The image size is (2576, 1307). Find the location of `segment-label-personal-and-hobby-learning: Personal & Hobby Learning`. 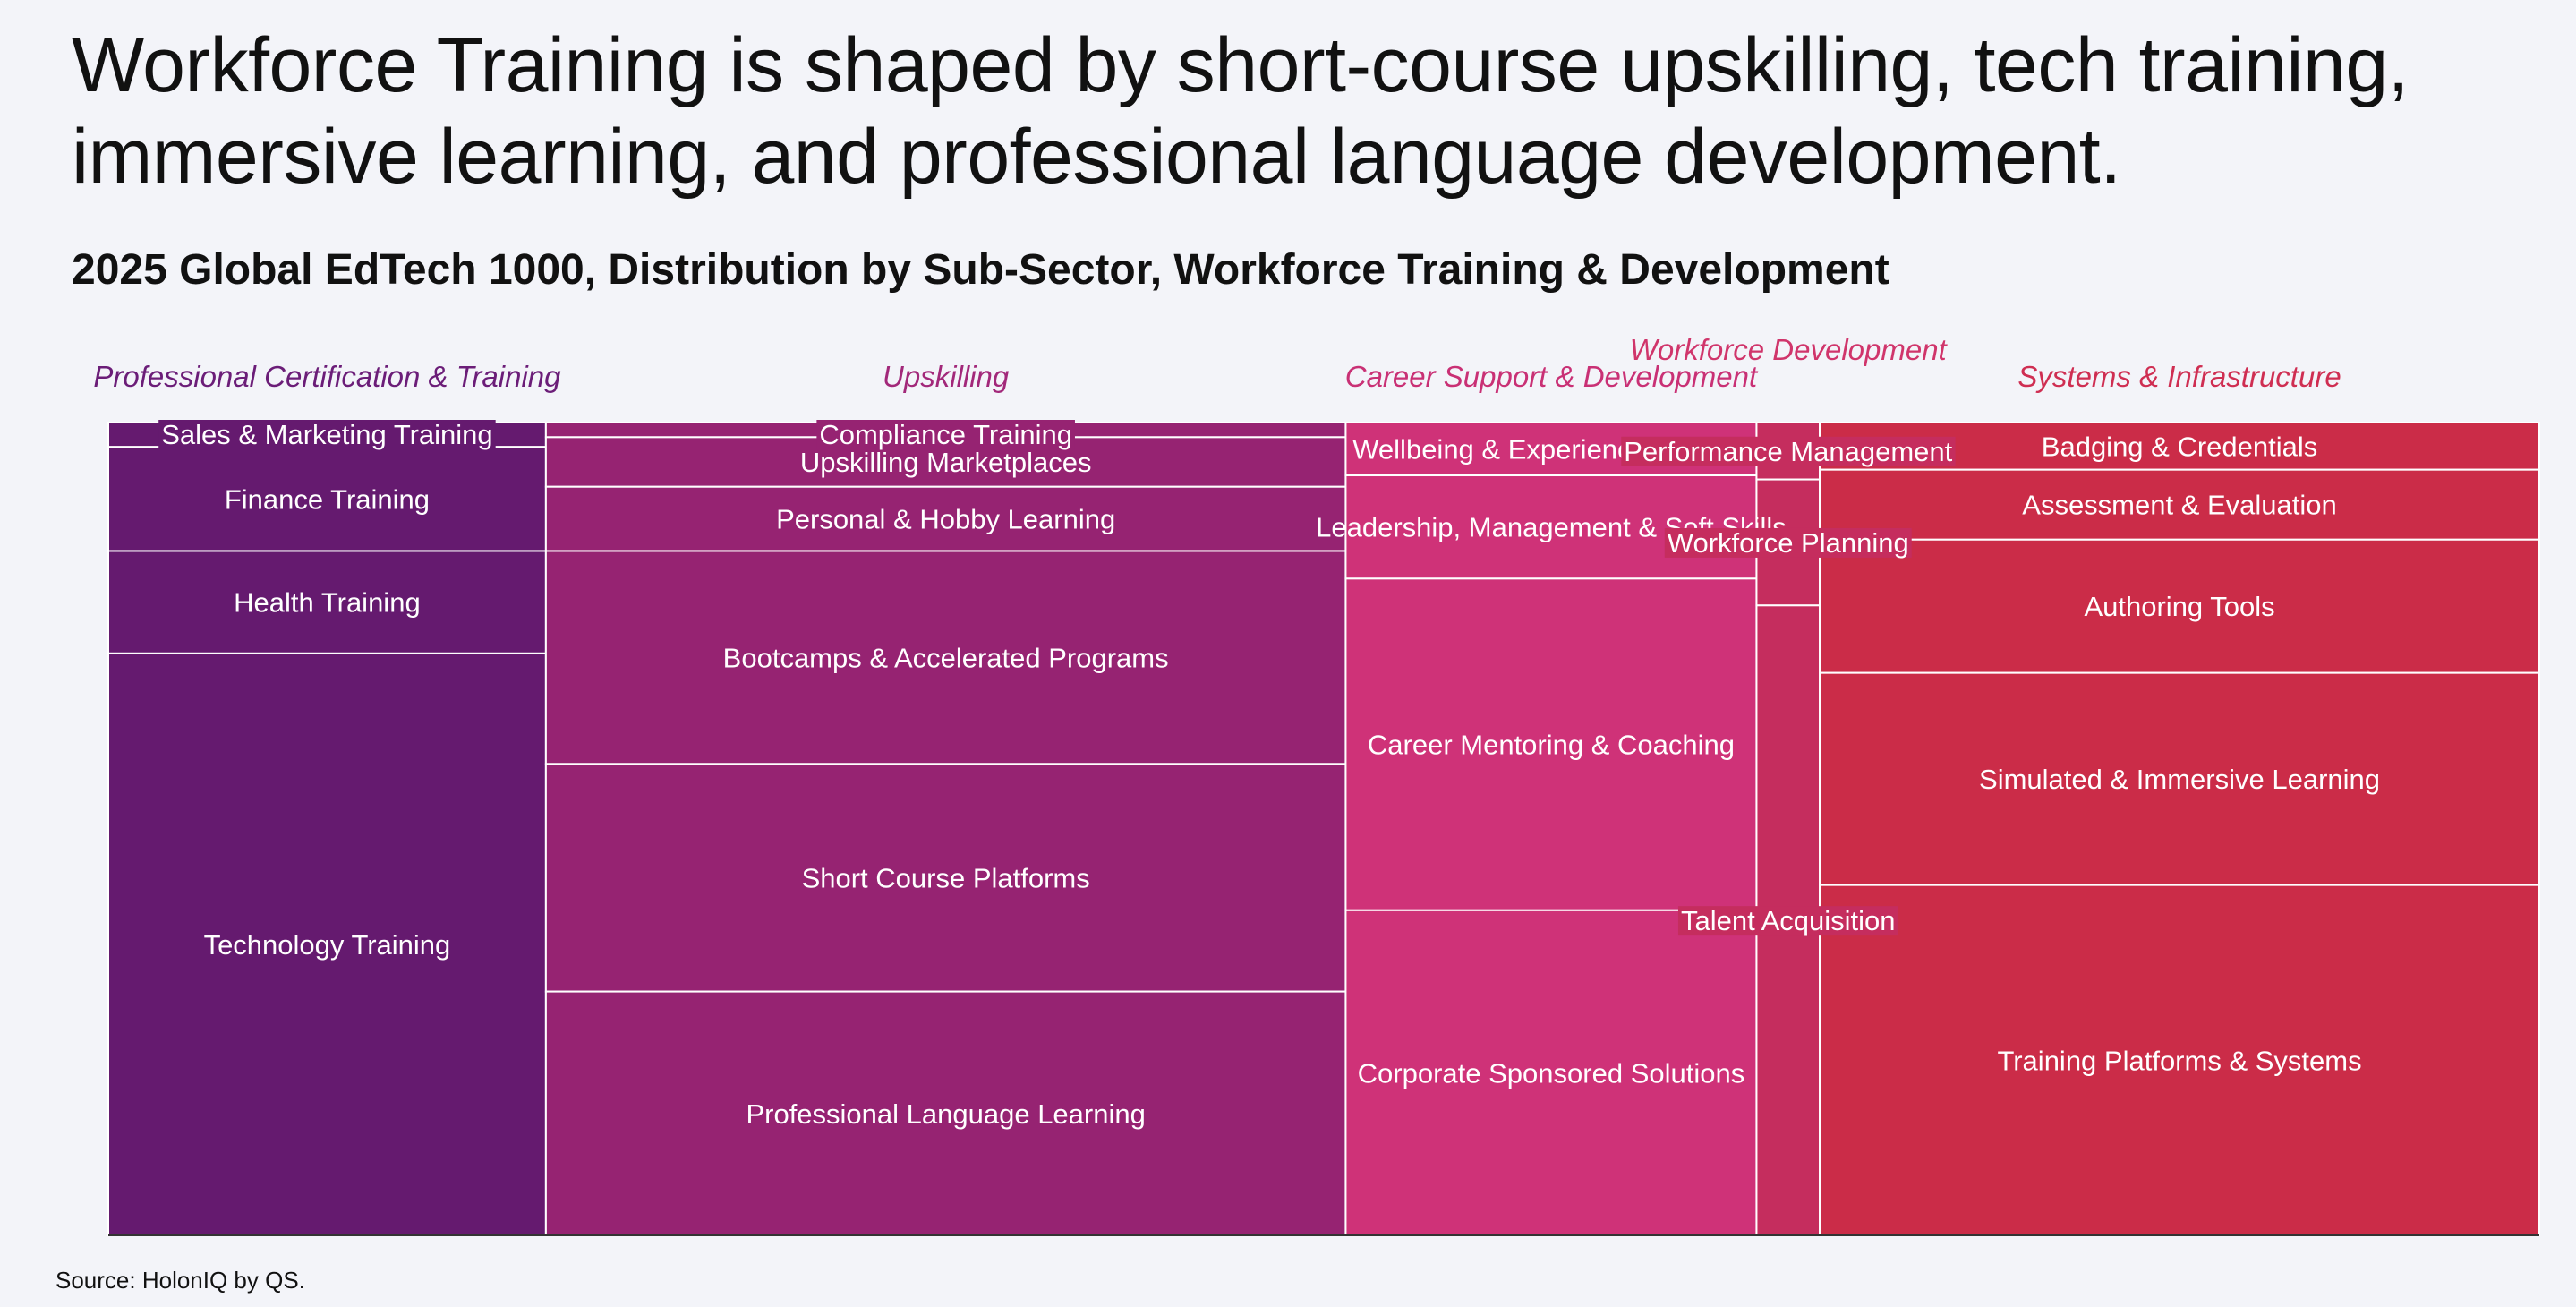

segment-label-personal-and-hobby-learning: Personal & Hobby Learning is located at coordinates (945, 519).